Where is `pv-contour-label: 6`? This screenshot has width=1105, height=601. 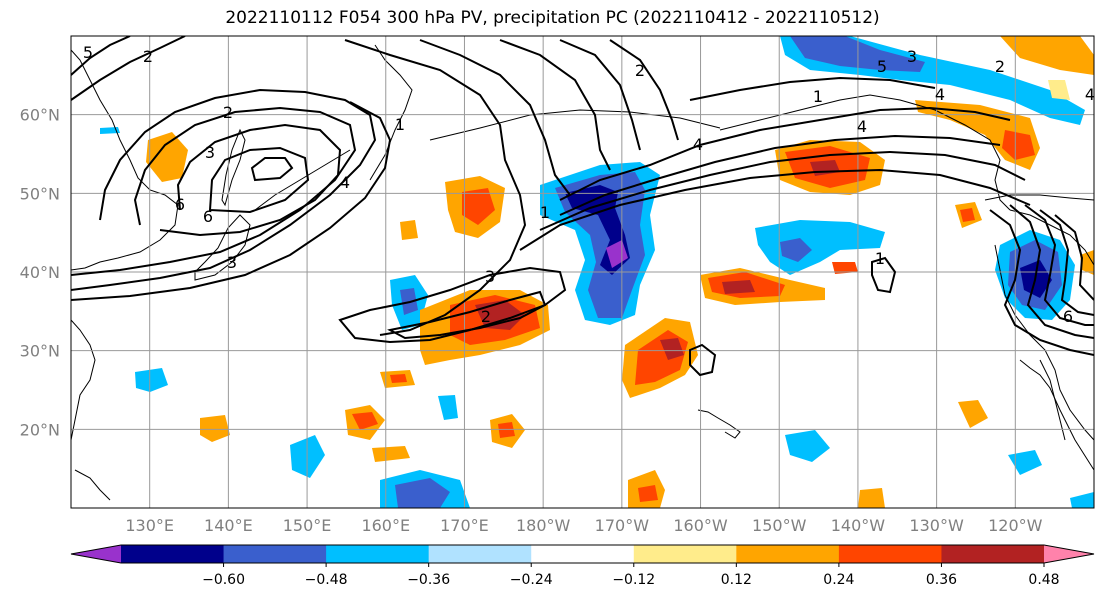
pv-contour-label: 6 is located at coordinates (180, 204).